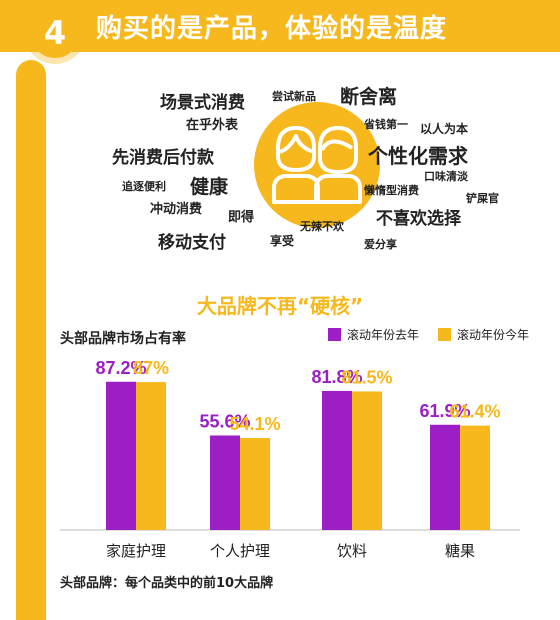 This screenshot has width=560, height=620. Describe the element at coordinates (144, 186) in the screenshot. I see `word-cloud-term: 追逐便利` at that location.